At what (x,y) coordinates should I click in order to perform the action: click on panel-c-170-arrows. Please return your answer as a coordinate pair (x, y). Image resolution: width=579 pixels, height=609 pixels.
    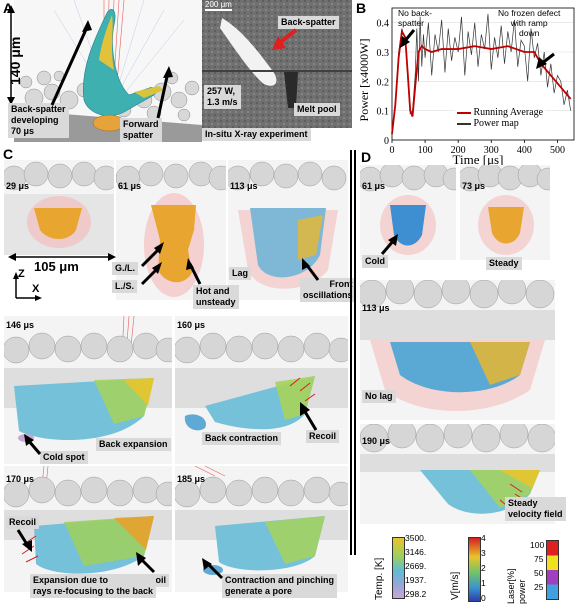
    Looking at the image, I should click on (86, 551).